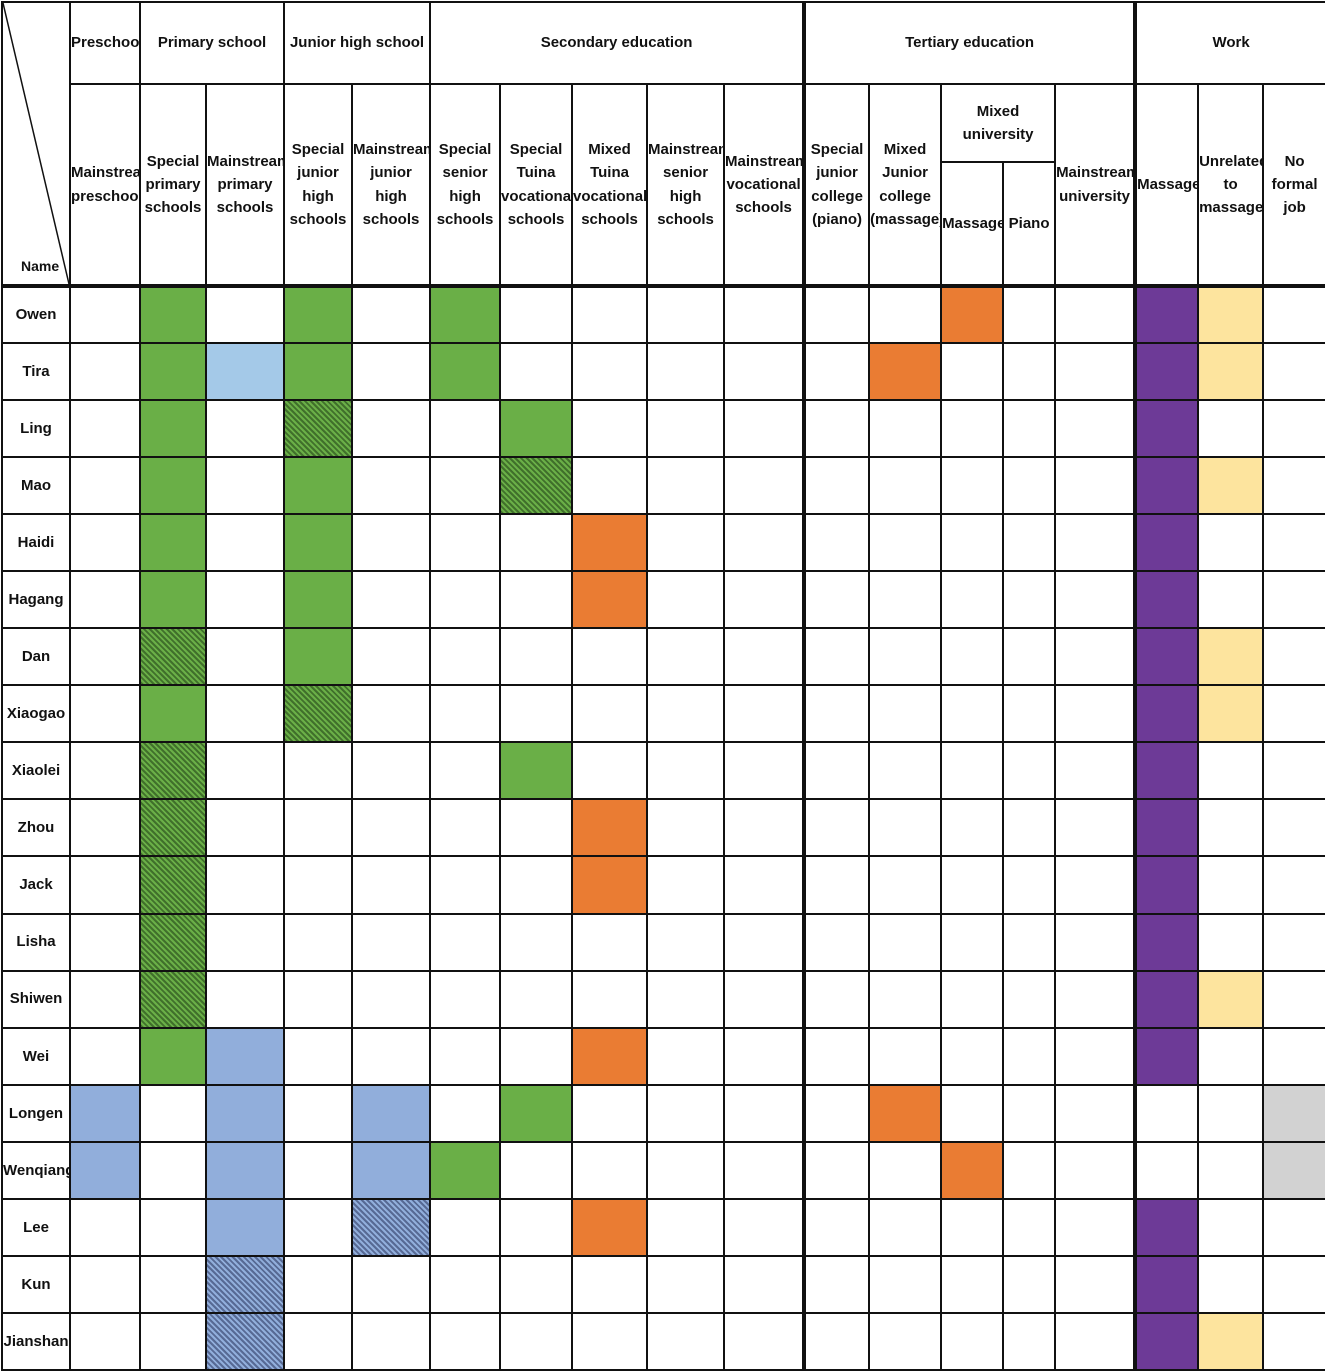  Describe the element at coordinates (1095, 185) in the screenshot. I see `col-header: Mainstream university` at that location.